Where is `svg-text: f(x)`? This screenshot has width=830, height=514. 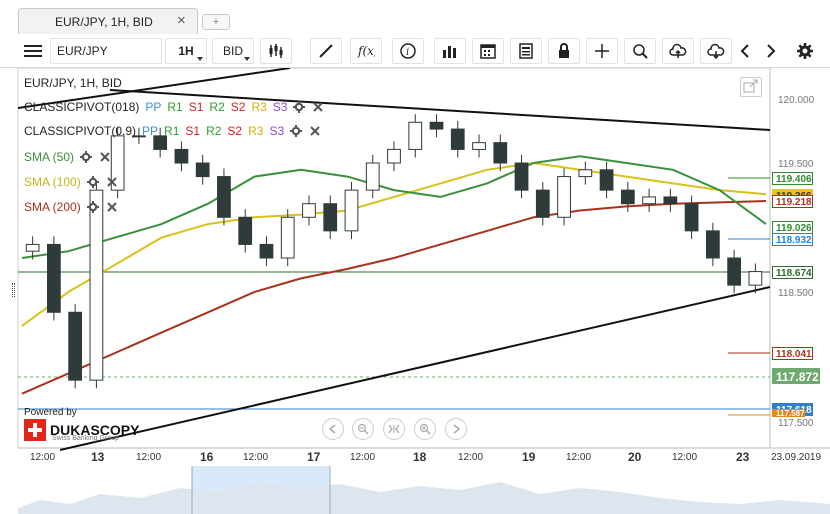 svg-text: f(x) is located at coordinates (366, 51).